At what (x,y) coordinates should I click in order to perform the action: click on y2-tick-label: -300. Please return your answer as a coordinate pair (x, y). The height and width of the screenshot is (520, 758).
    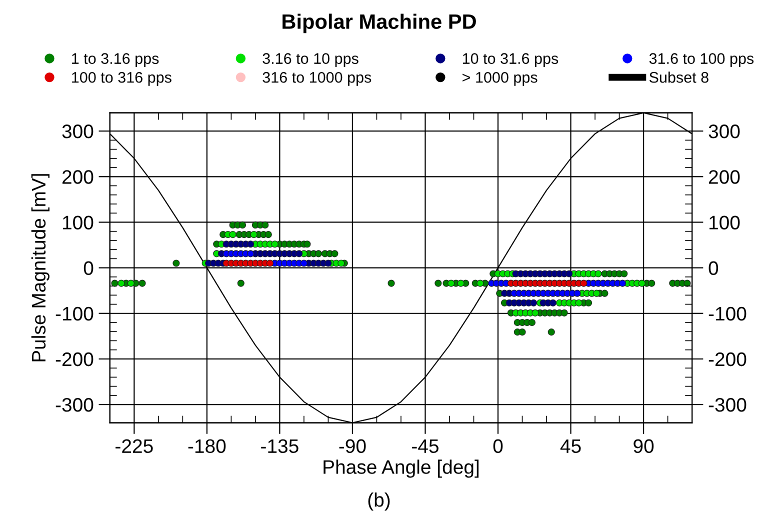
    Looking at the image, I should click on (727, 405).